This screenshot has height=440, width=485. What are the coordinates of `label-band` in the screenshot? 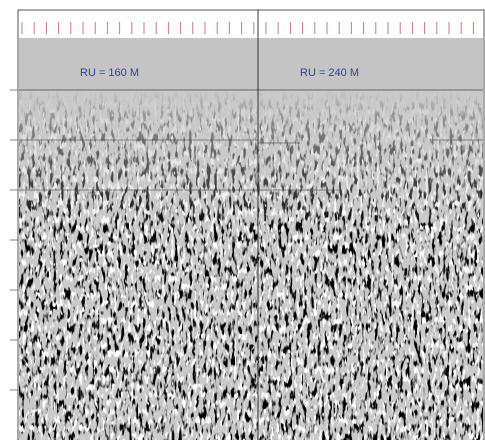 It's located at (251, 64).